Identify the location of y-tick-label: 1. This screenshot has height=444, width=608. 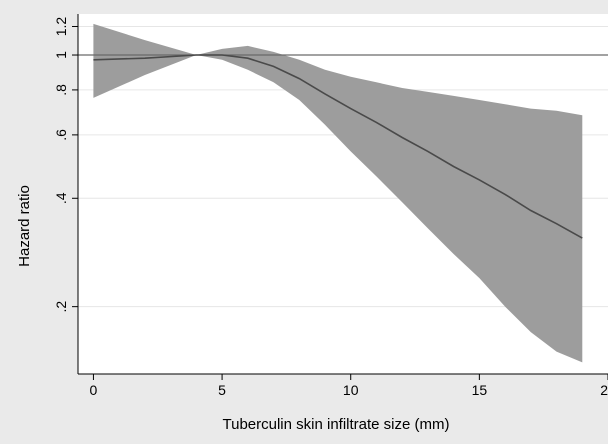
(61, 55).